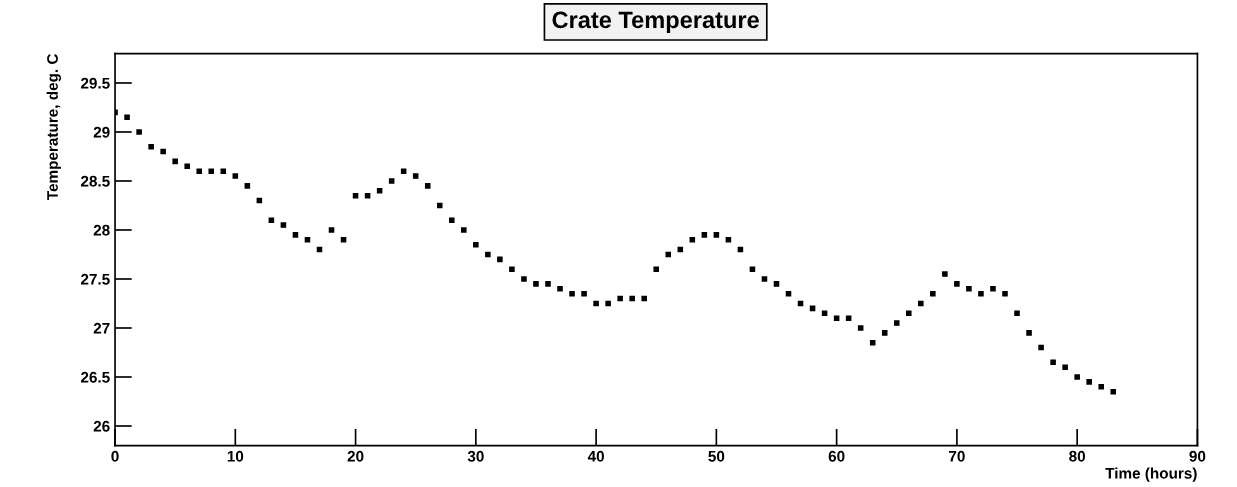  I want to click on y-tick-label: 28, so click(101, 230).